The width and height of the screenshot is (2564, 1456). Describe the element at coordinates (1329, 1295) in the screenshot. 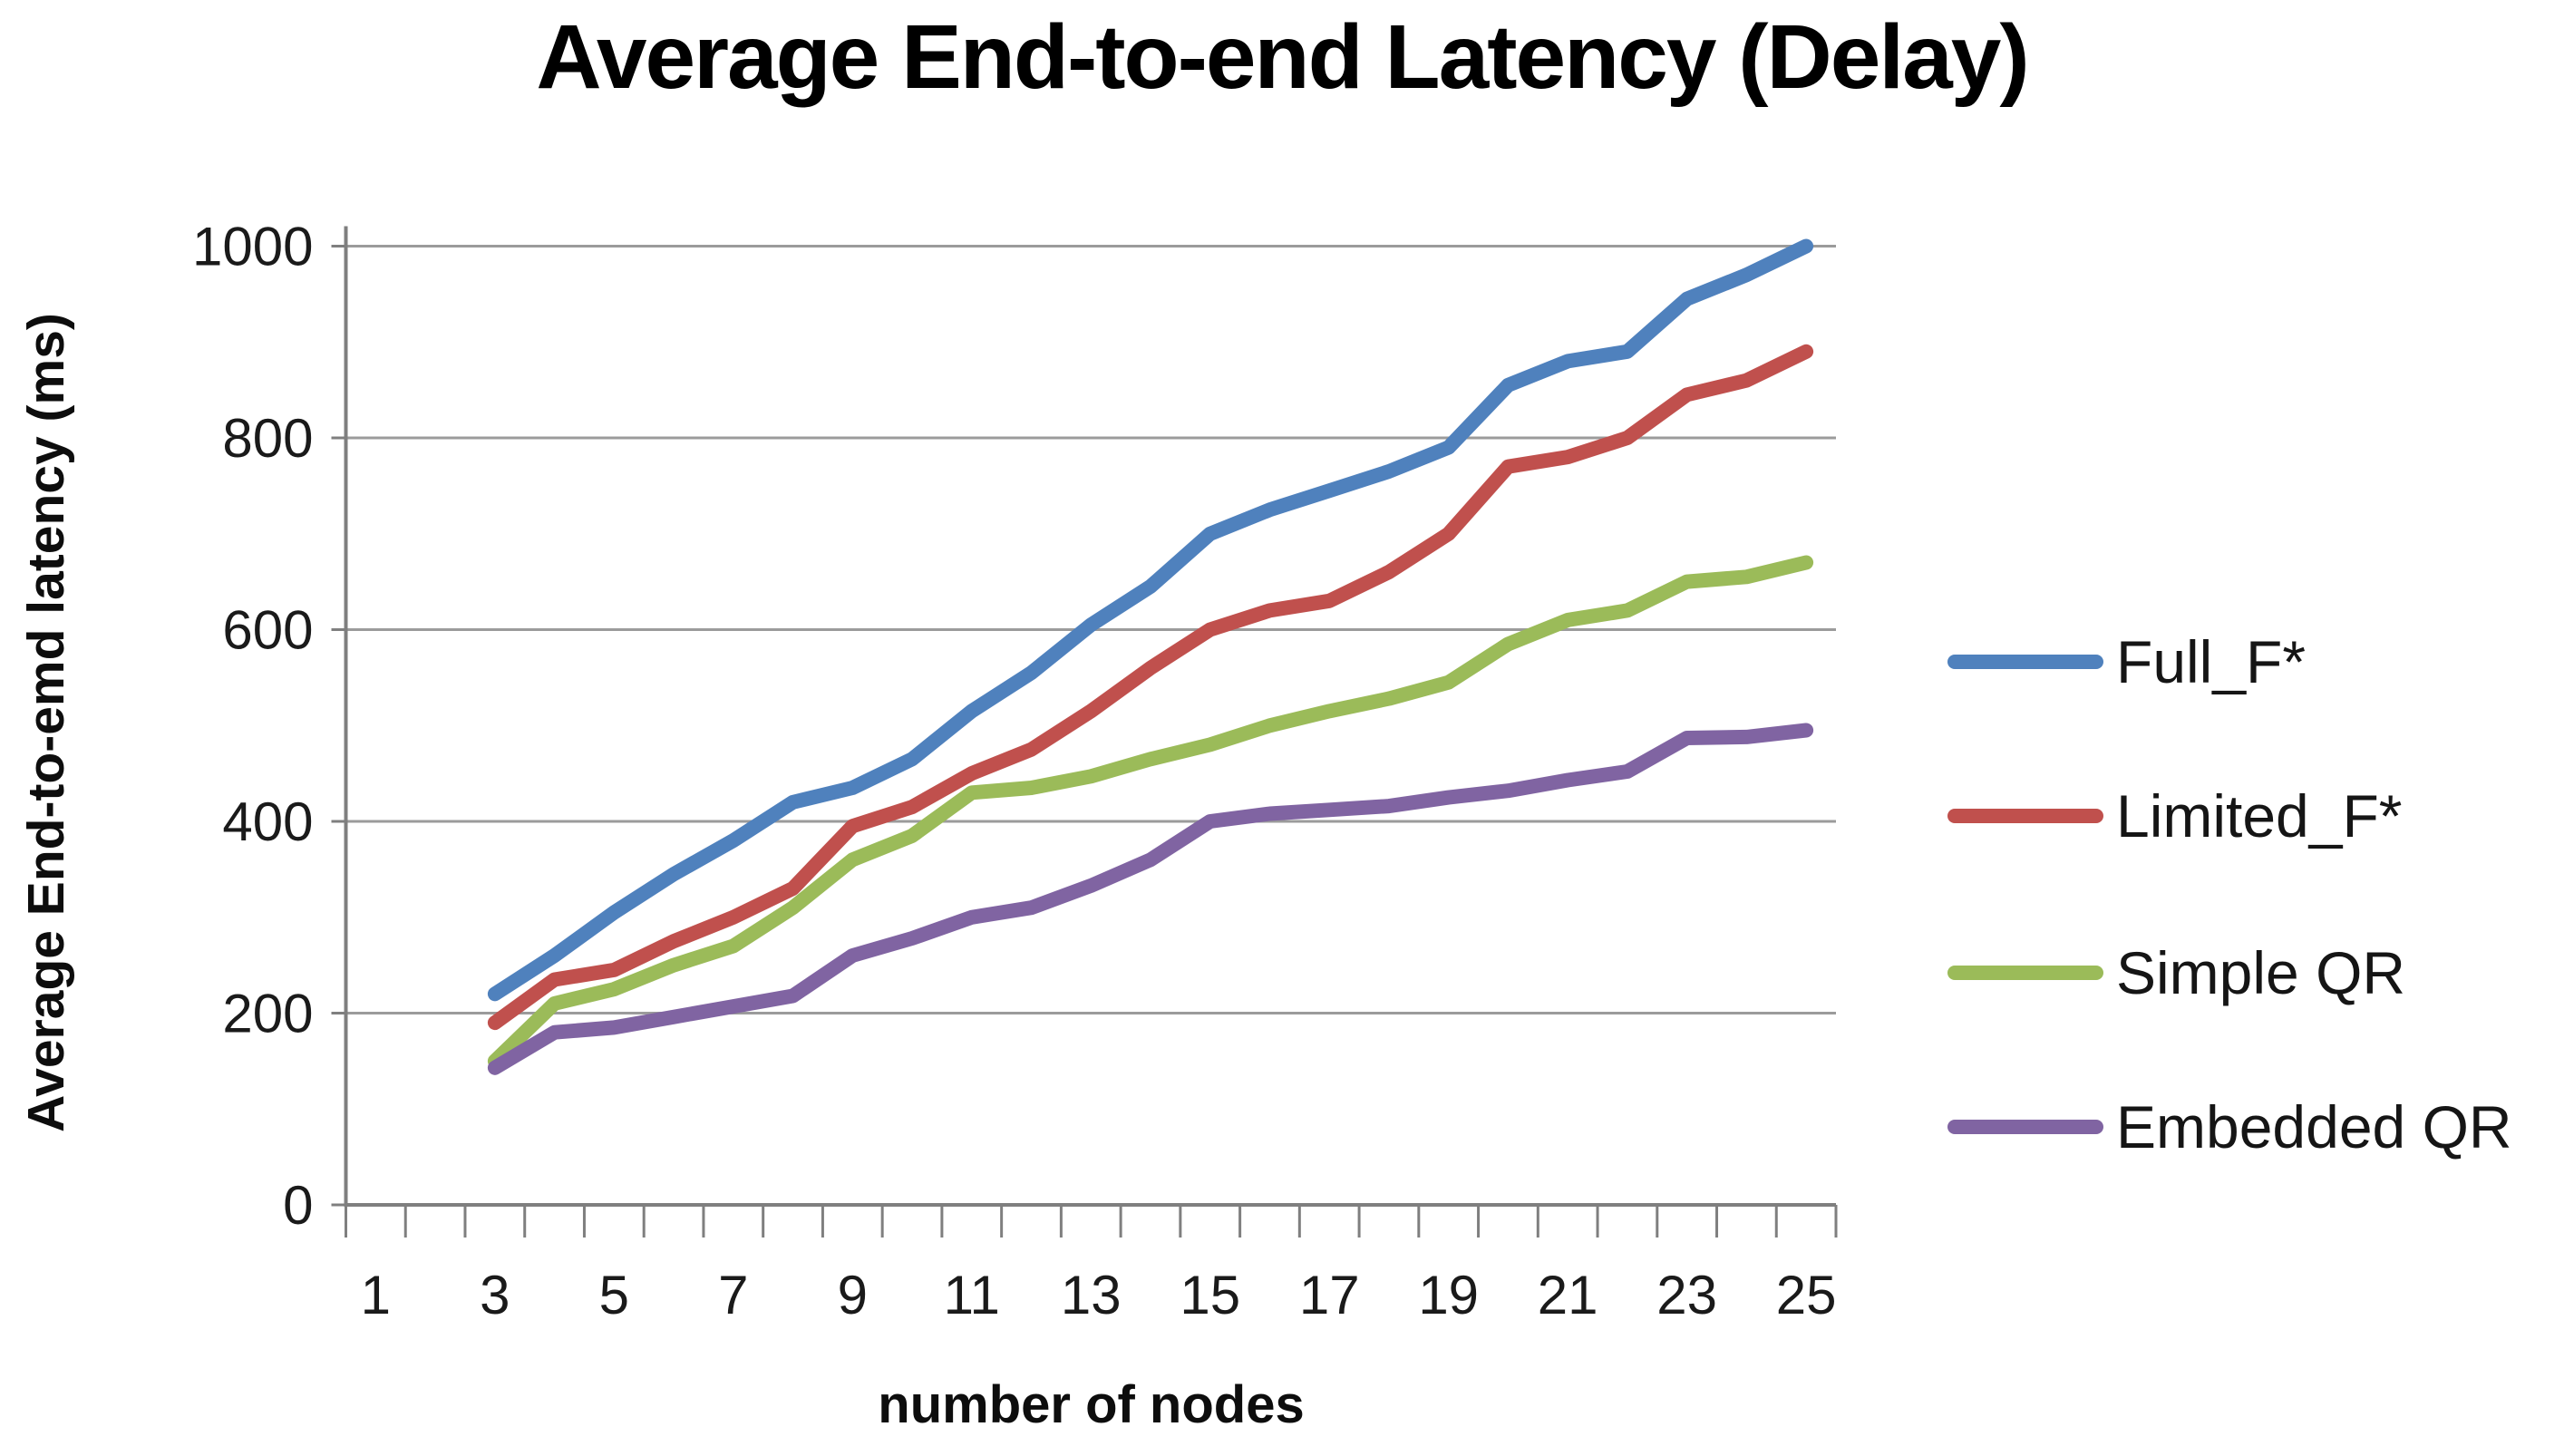

I see `x-tick-label-17: 17` at that location.